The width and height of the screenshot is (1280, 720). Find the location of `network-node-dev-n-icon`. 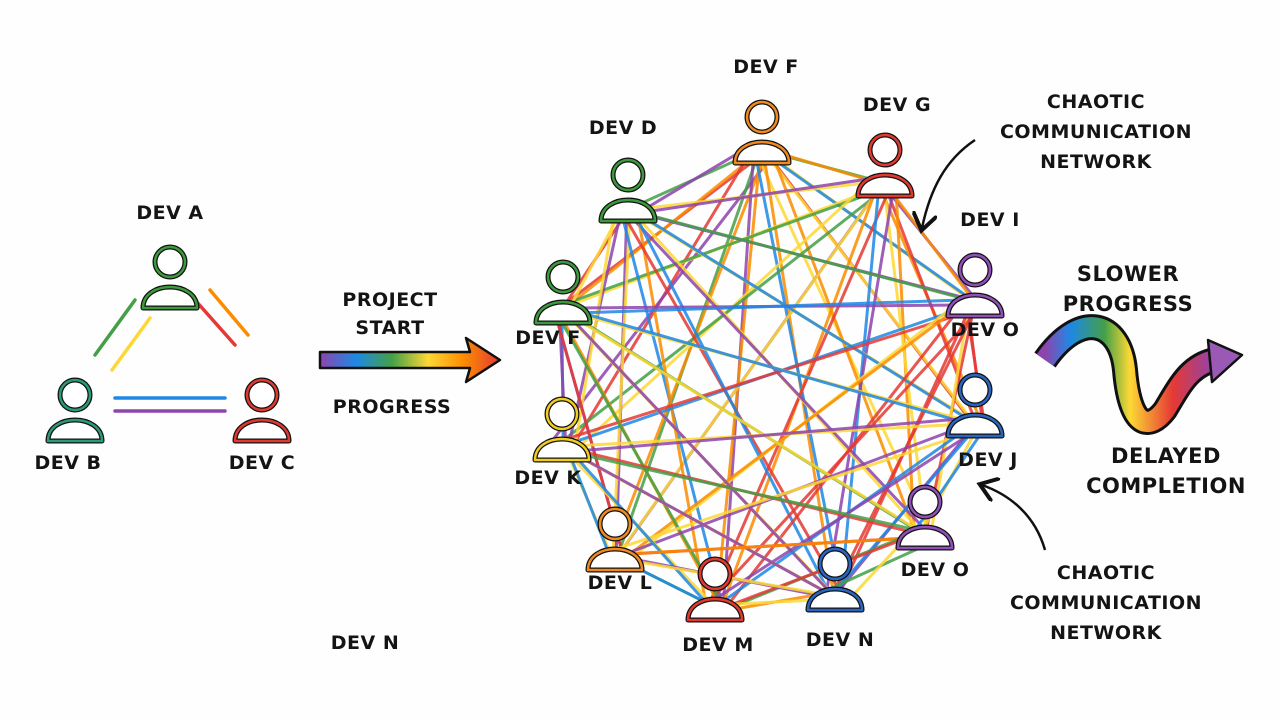

network-node-dev-n-icon is located at coordinates (835, 579).